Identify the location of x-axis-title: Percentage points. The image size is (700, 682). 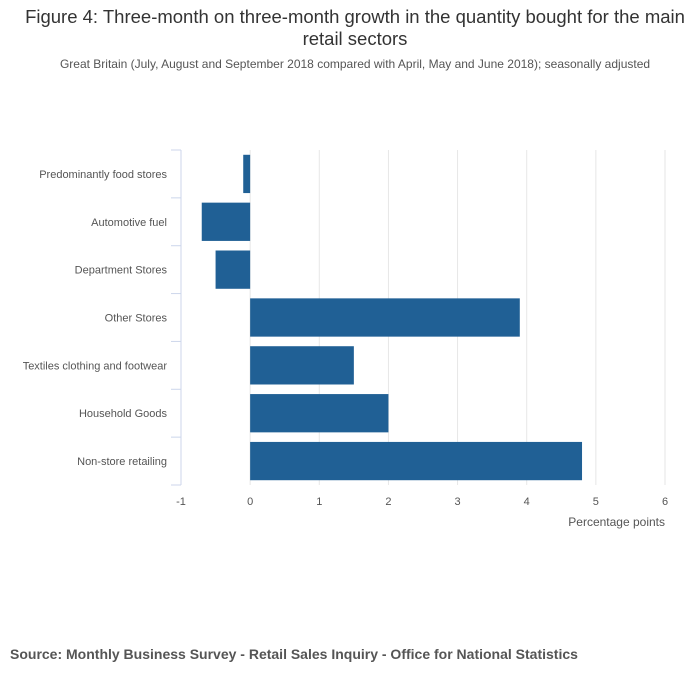
(616, 522).